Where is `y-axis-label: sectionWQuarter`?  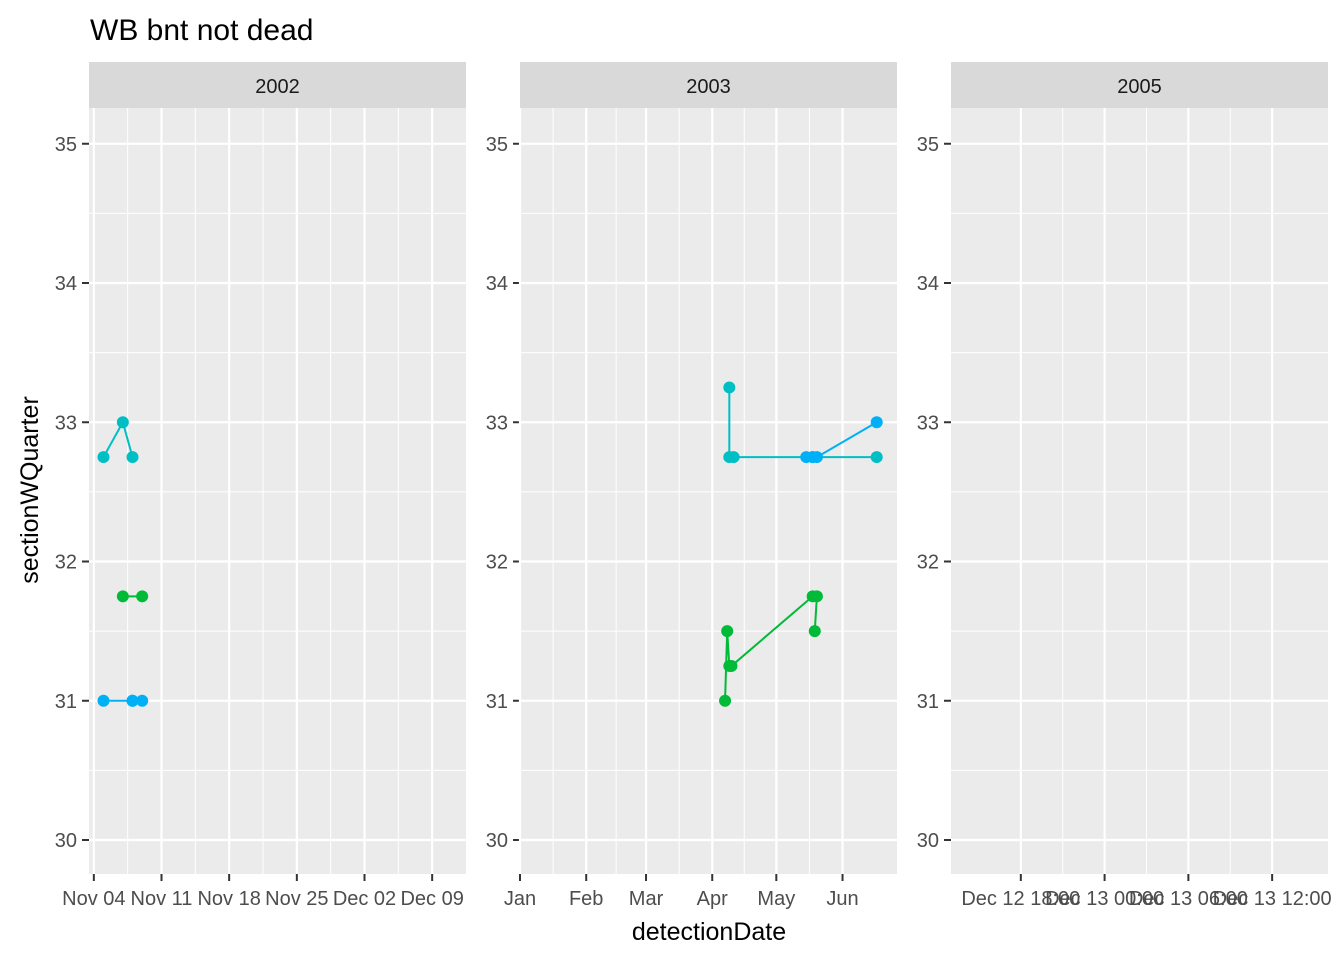
y-axis-label: sectionWQuarter is located at coordinates (30, 490).